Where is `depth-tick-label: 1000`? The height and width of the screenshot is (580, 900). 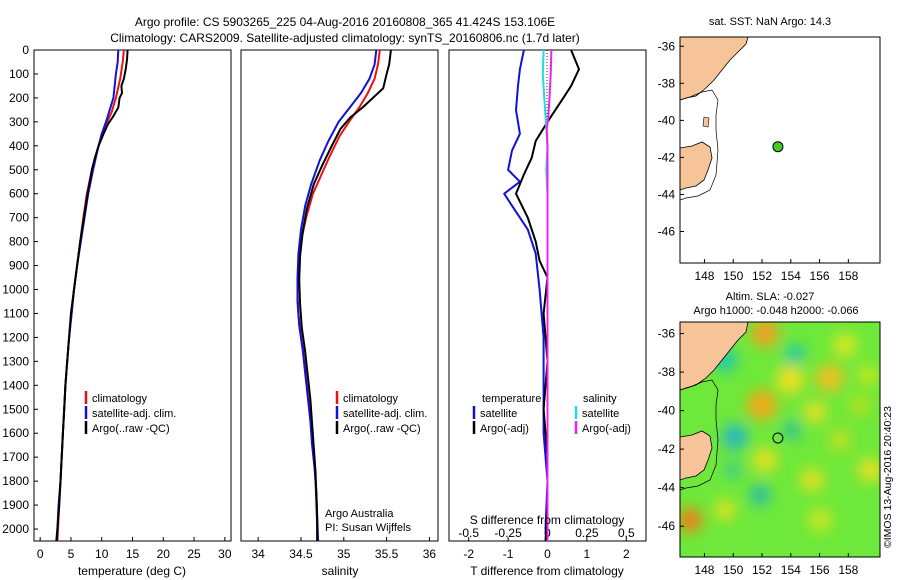
depth-tick-label: 1000 is located at coordinates (15, 290).